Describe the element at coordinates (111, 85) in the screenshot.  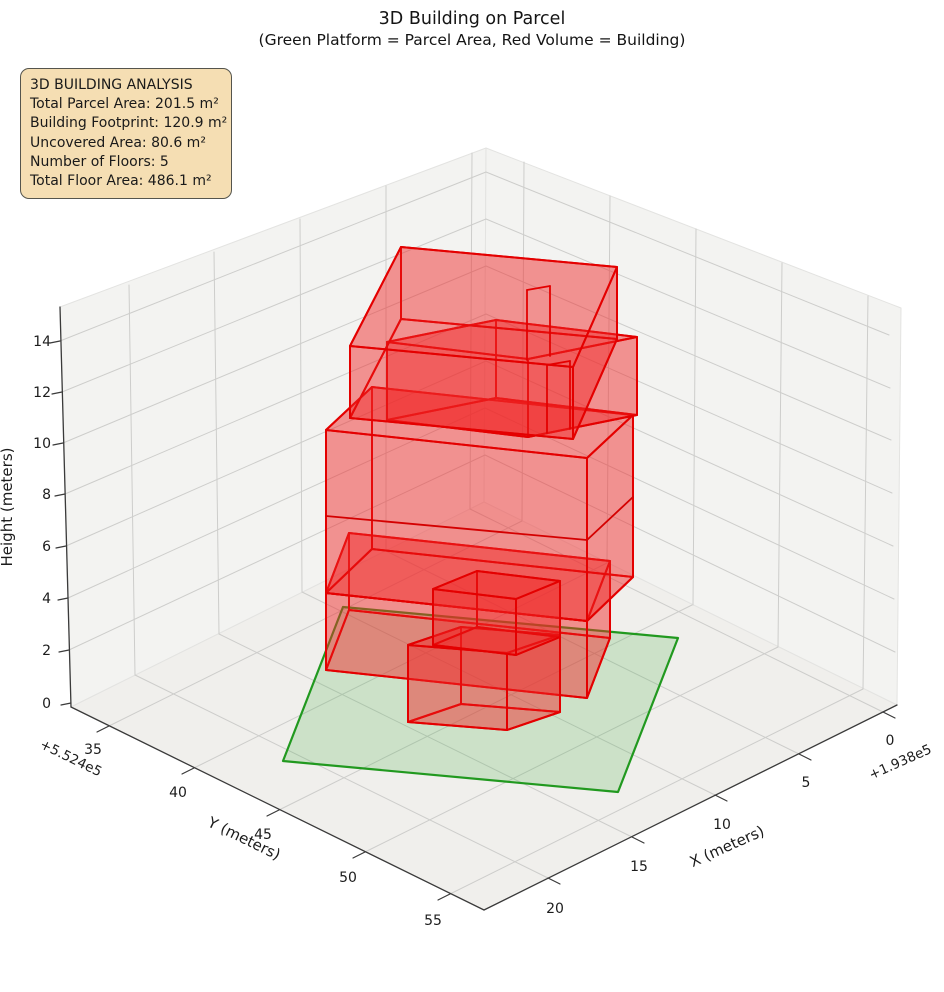
I see `info-line-heading: 3D BUILDING ANALYSIS` at that location.